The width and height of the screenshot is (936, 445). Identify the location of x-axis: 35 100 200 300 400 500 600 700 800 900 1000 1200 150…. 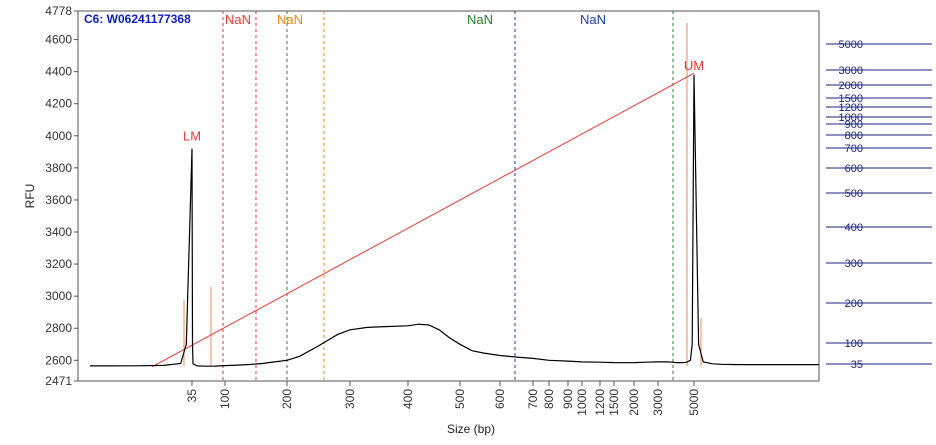
(443, 398).